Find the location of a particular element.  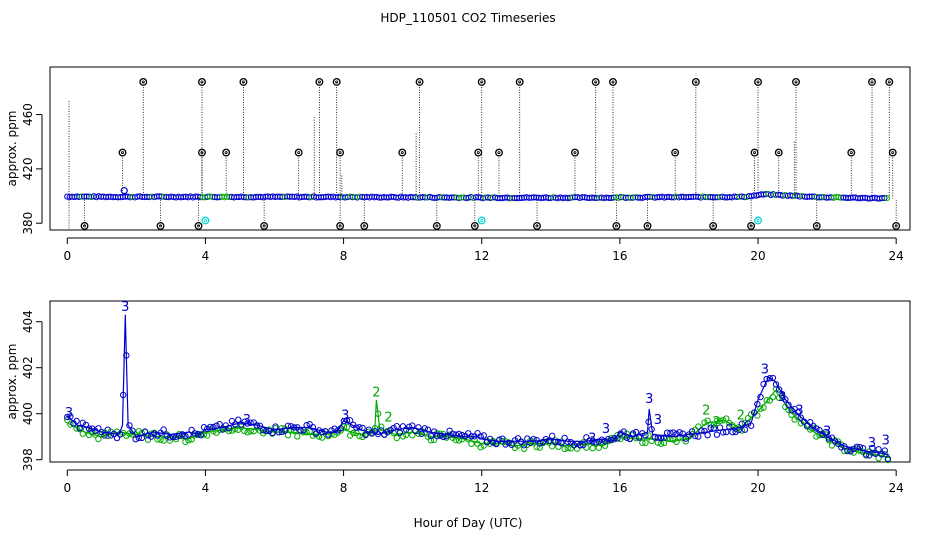

x-axis-label: Hour of Day (UTC) is located at coordinates (468, 523).